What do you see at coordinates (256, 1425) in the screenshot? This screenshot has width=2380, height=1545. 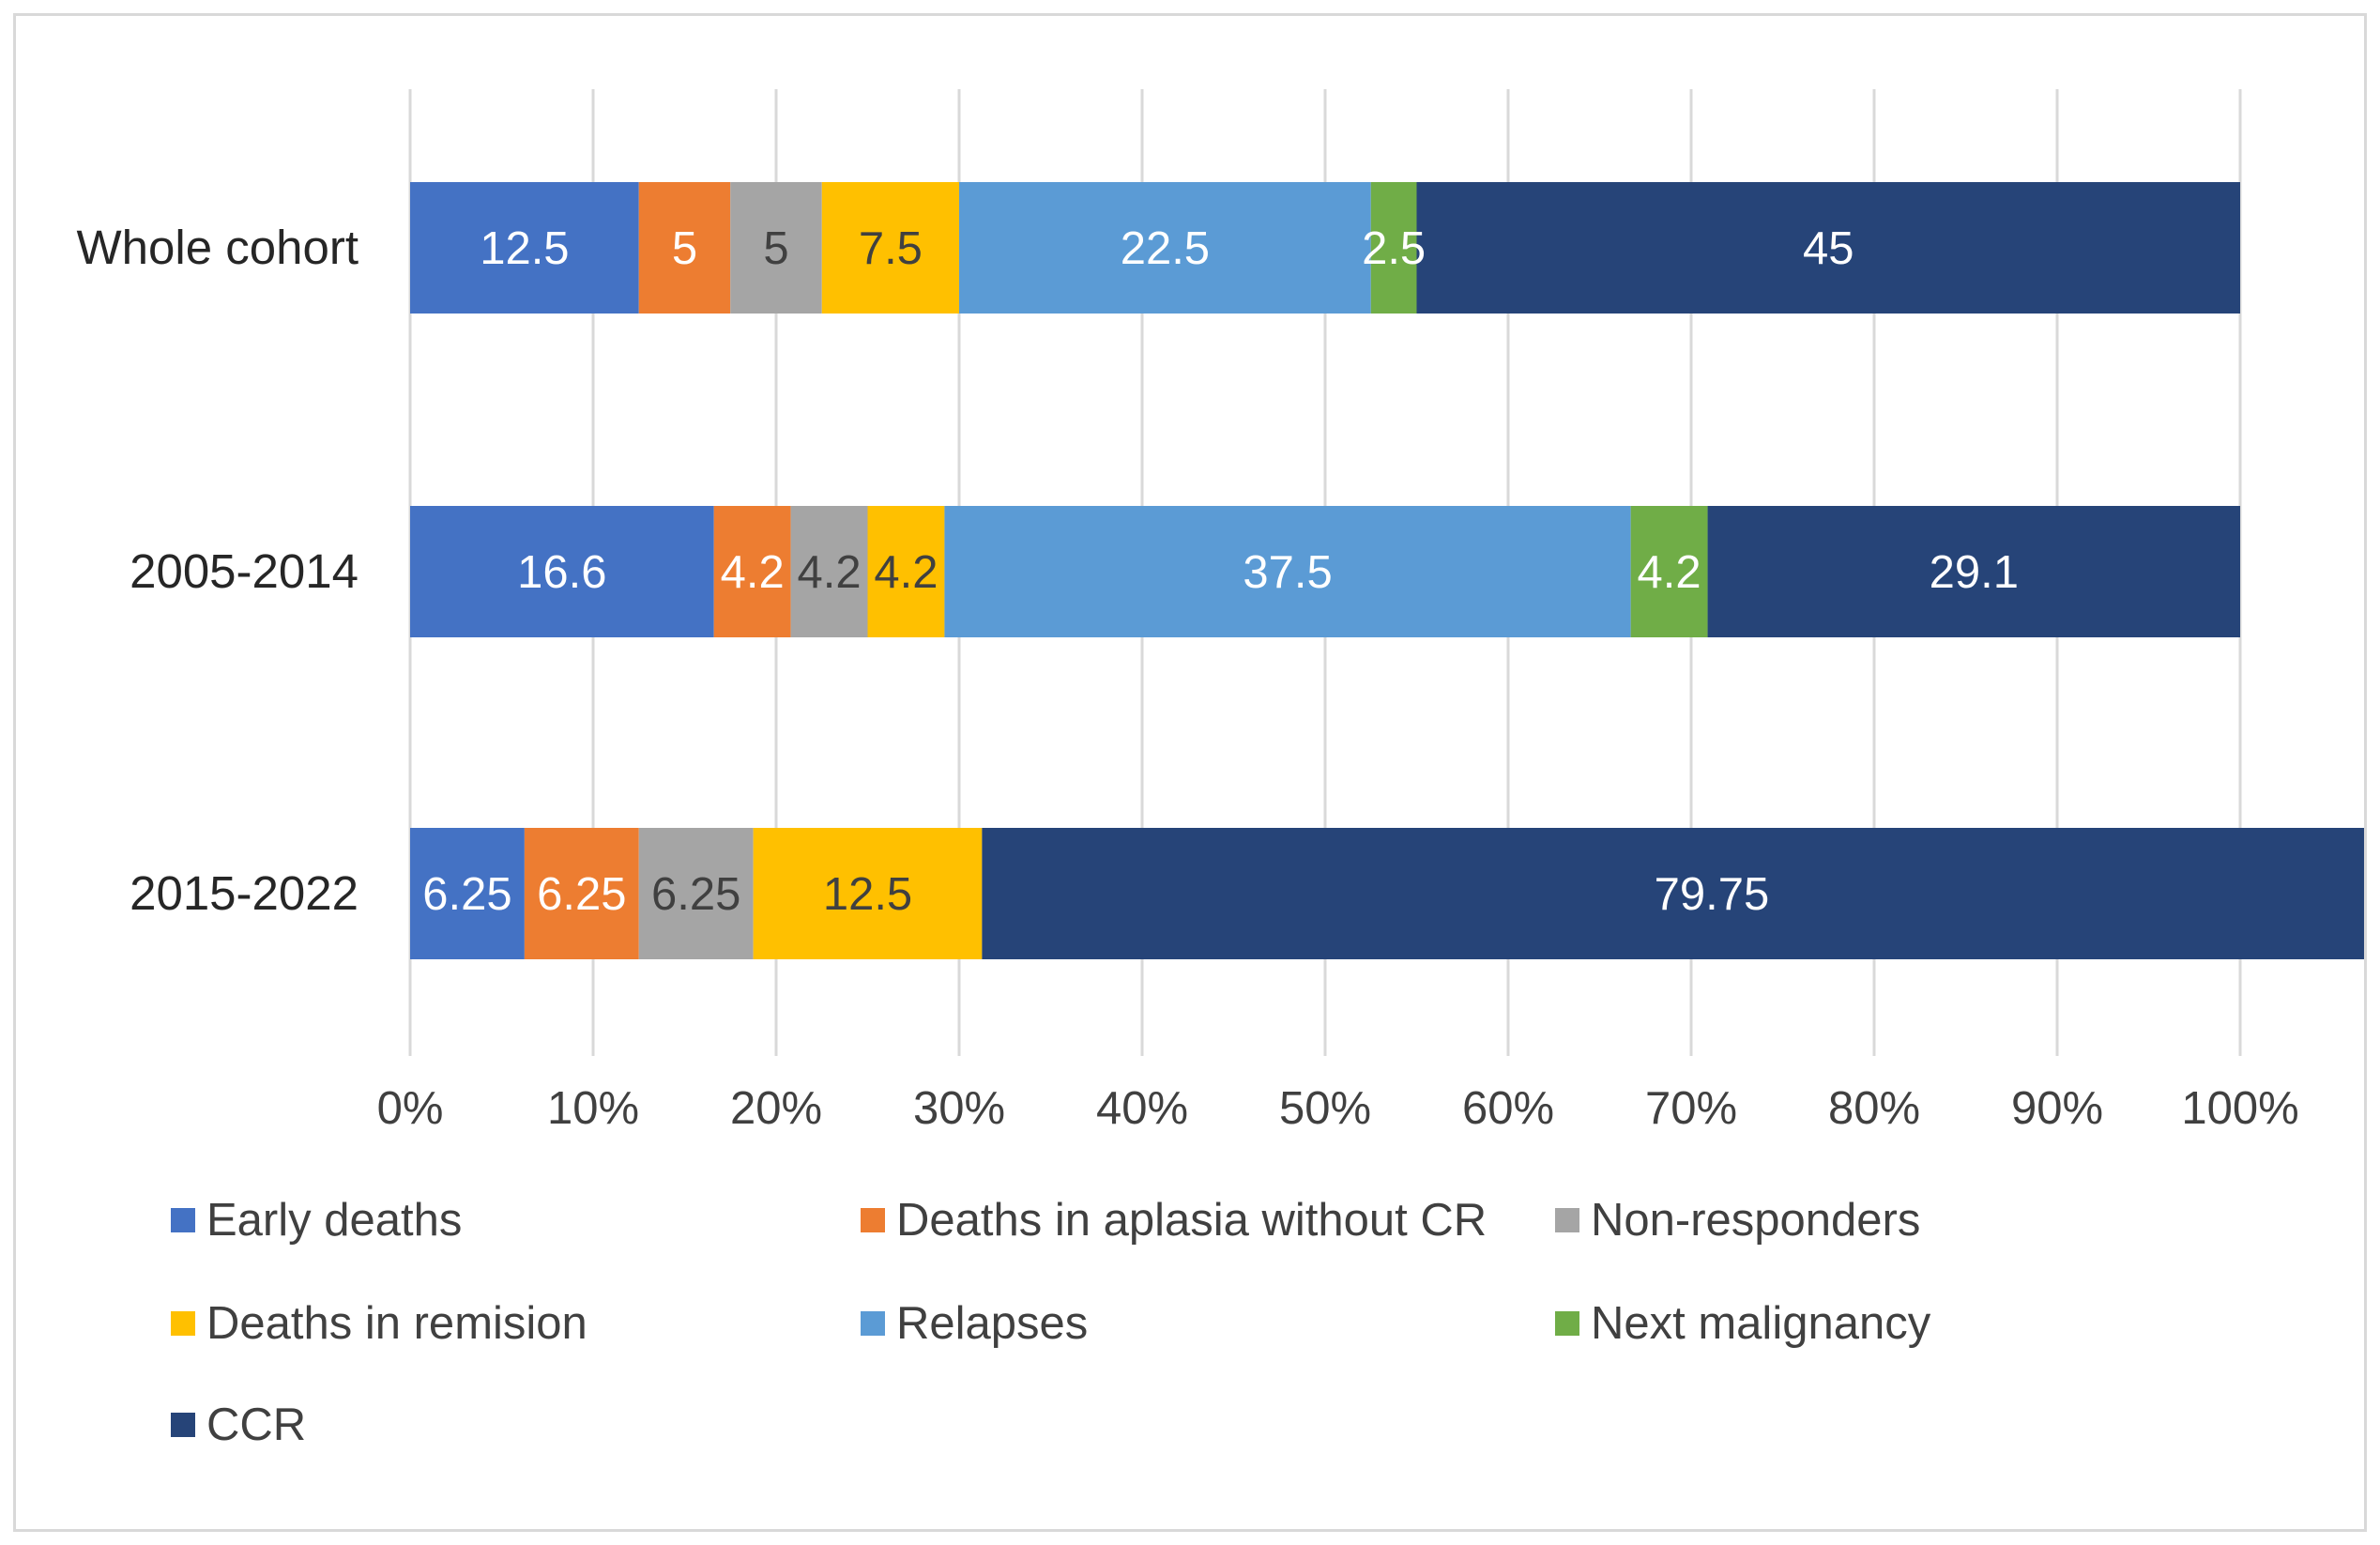 I see `legend-label: CCR` at bounding box center [256, 1425].